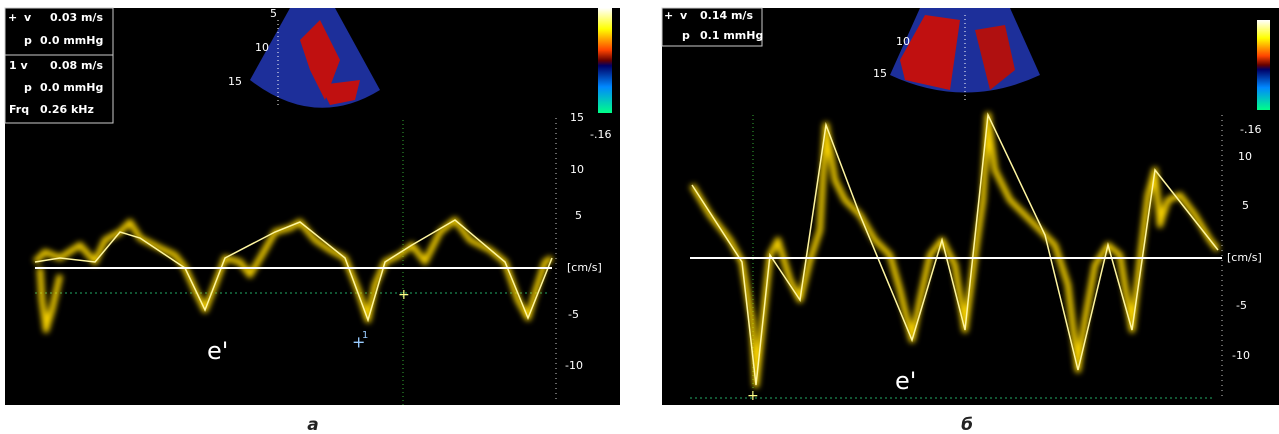 This screenshot has width=1279, height=434. I want to click on readout-value: 0.03 m/s, so click(76, 17).